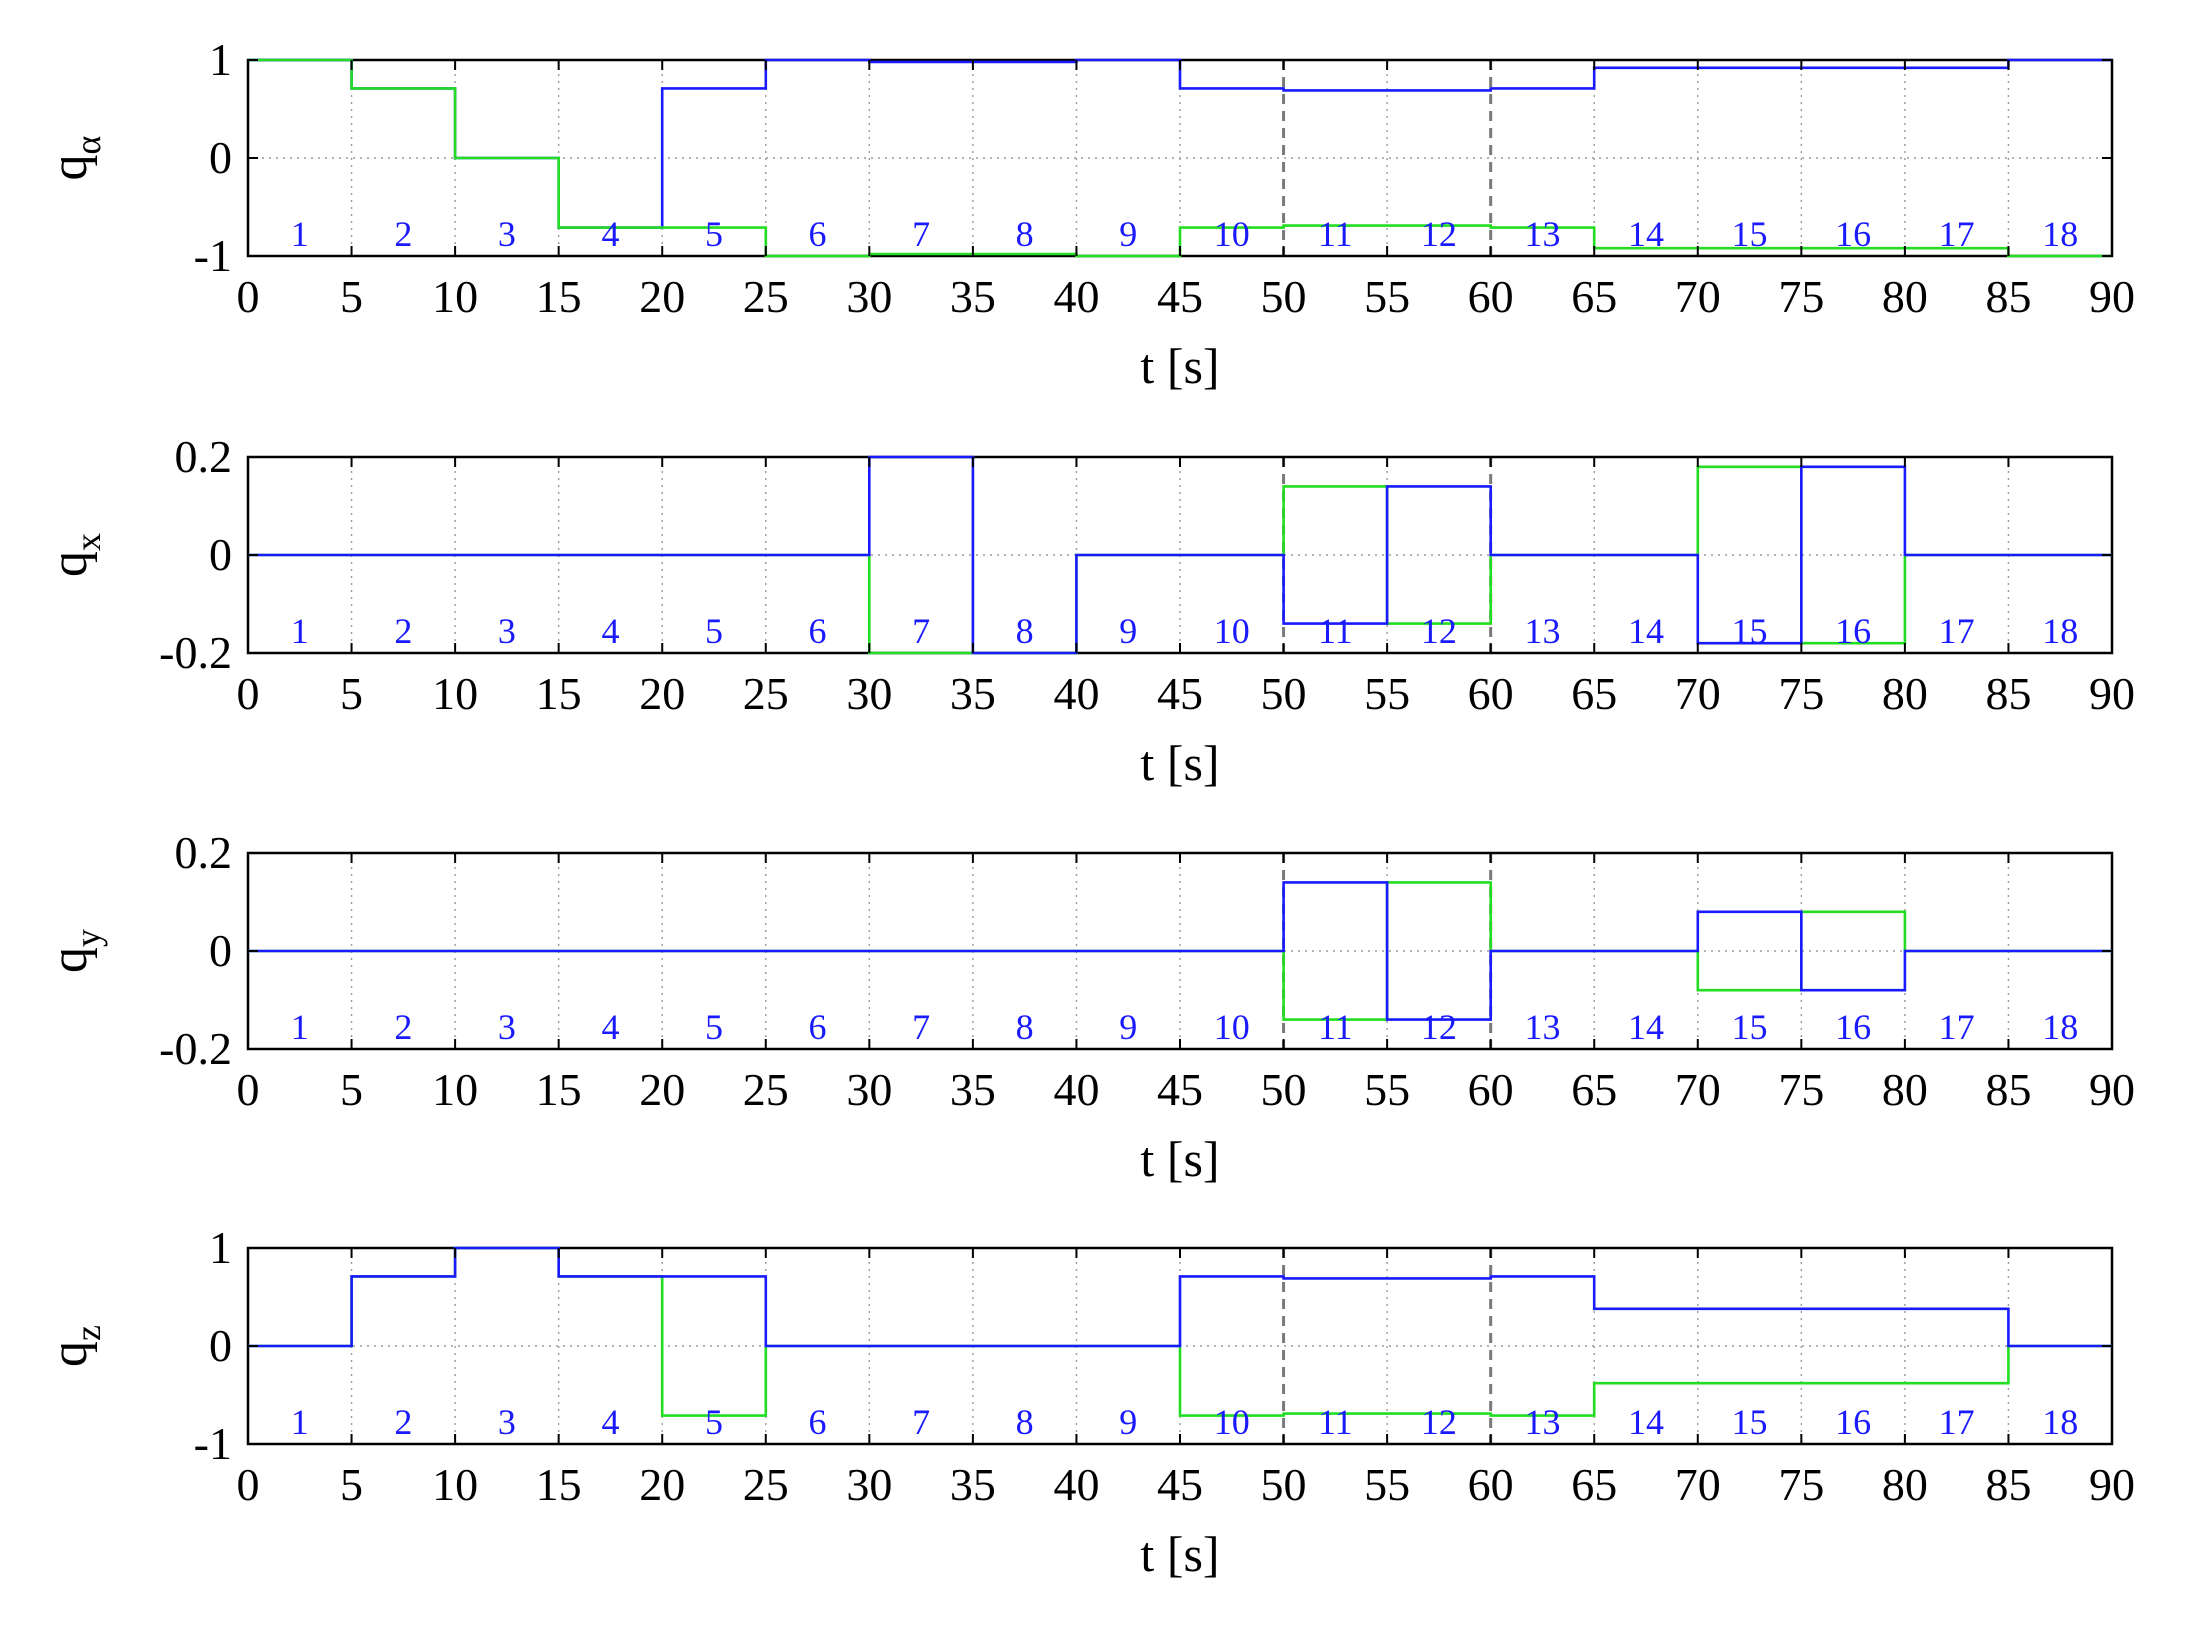 The height and width of the screenshot is (1627, 2204). I want to click on x-tick-label: 45, so click(1180, 296).